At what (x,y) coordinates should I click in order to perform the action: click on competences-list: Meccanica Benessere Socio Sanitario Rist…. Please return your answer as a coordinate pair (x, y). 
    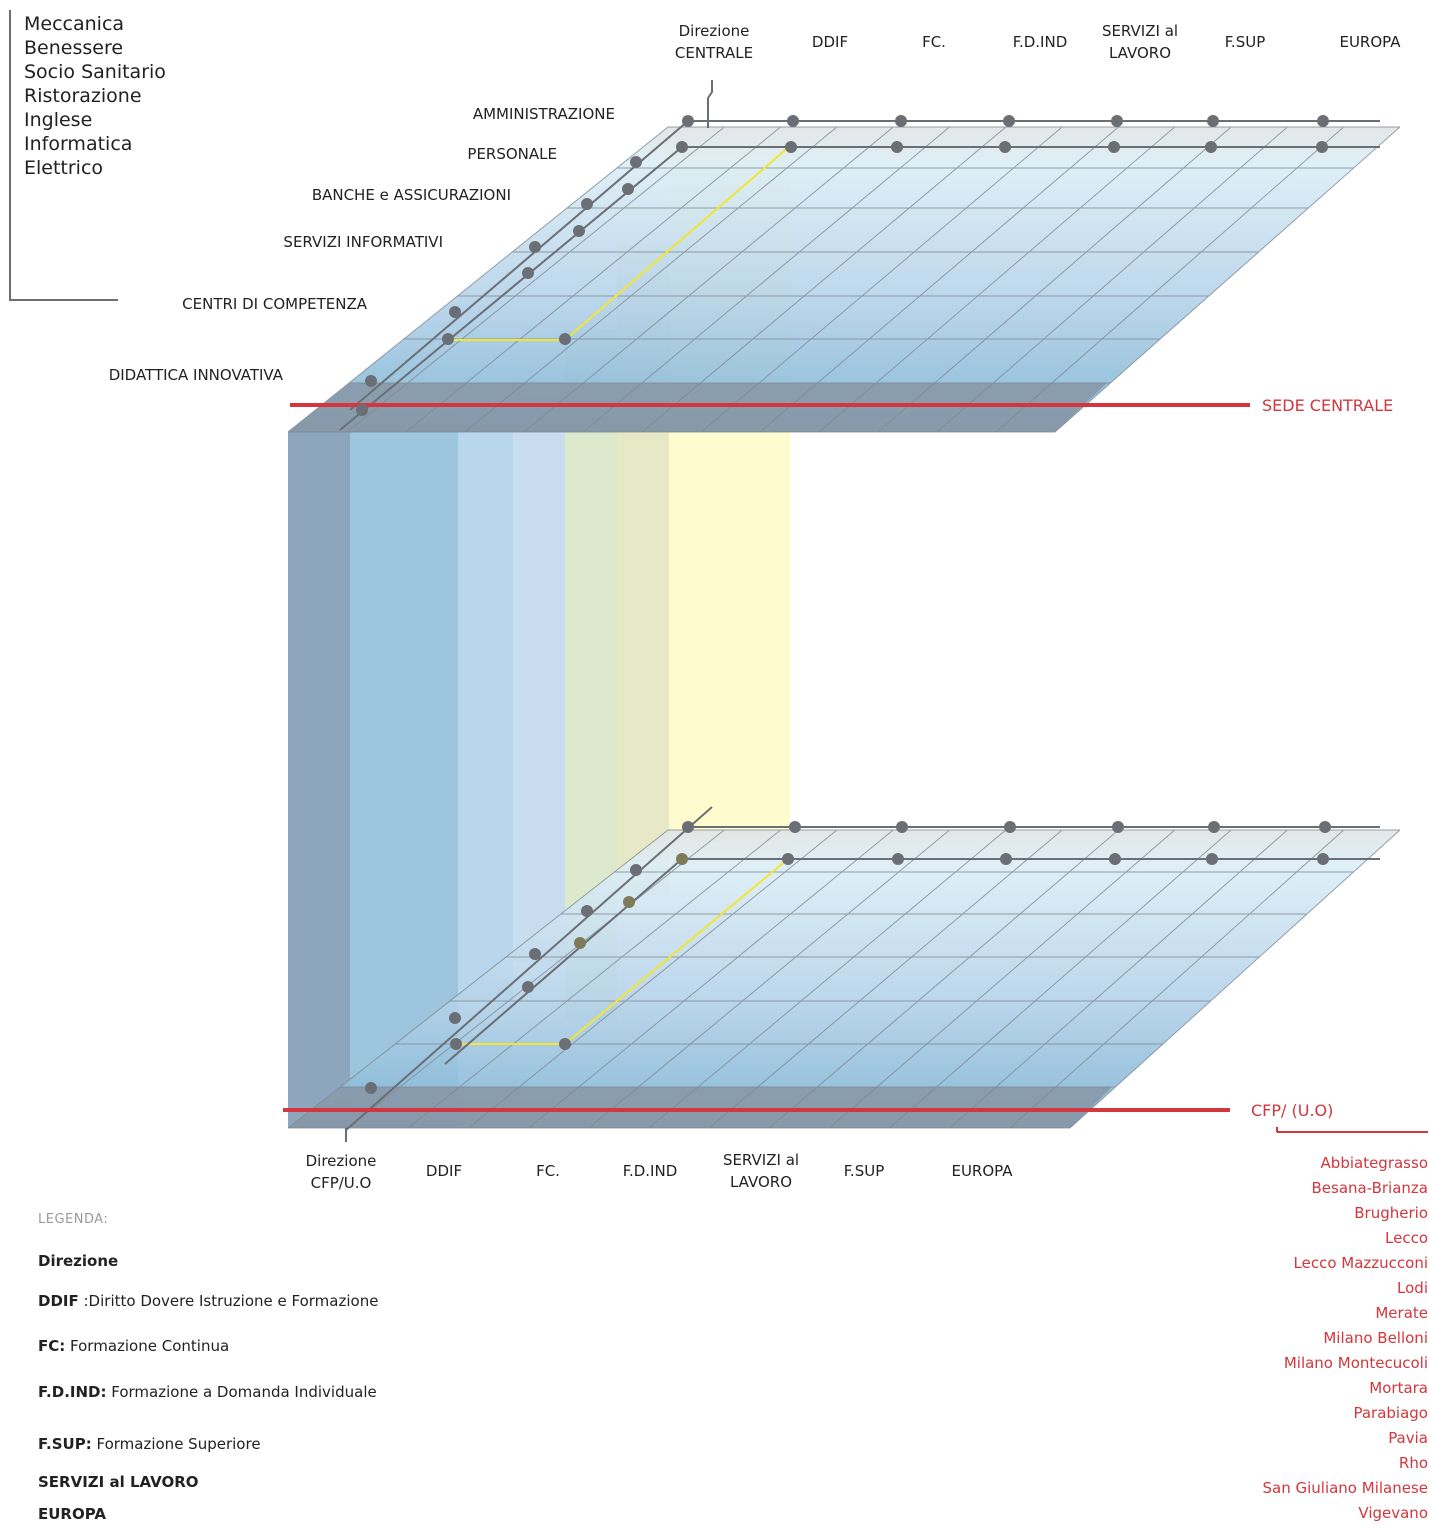
    Looking at the image, I should click on (95, 96).